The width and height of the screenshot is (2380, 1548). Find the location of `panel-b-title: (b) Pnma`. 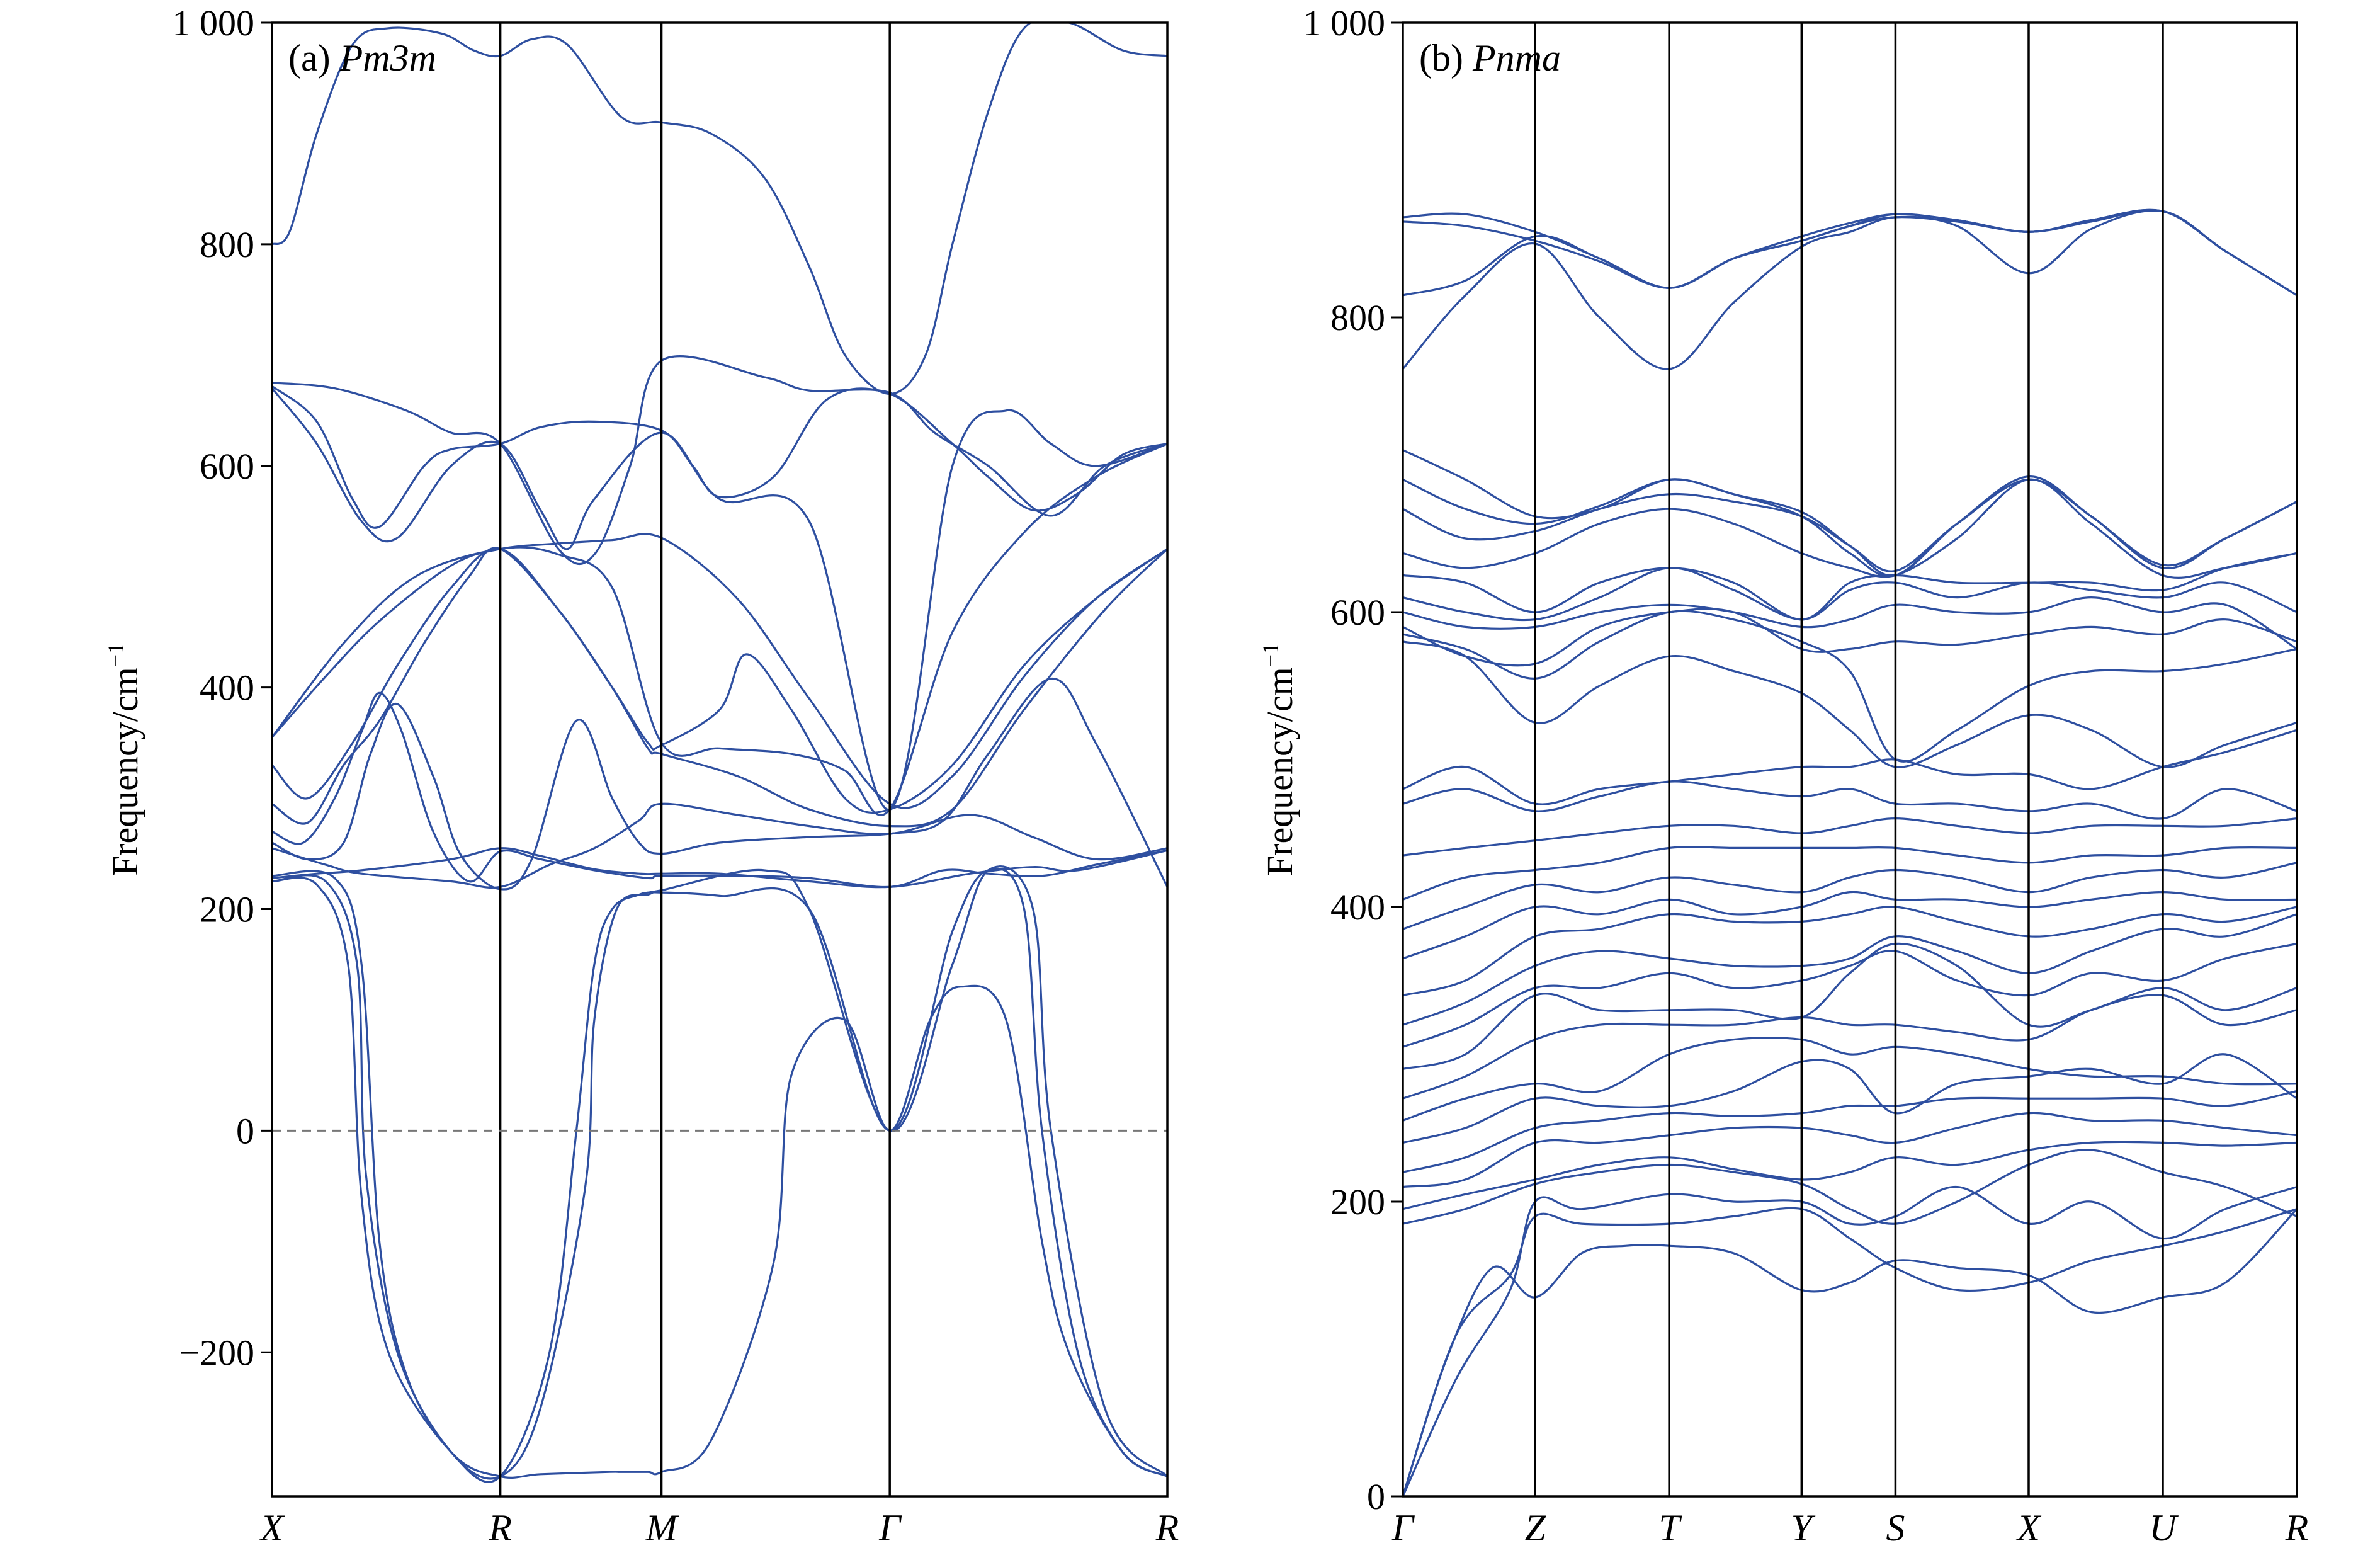

panel-b-title: (b) Pnma is located at coordinates (1490, 58).